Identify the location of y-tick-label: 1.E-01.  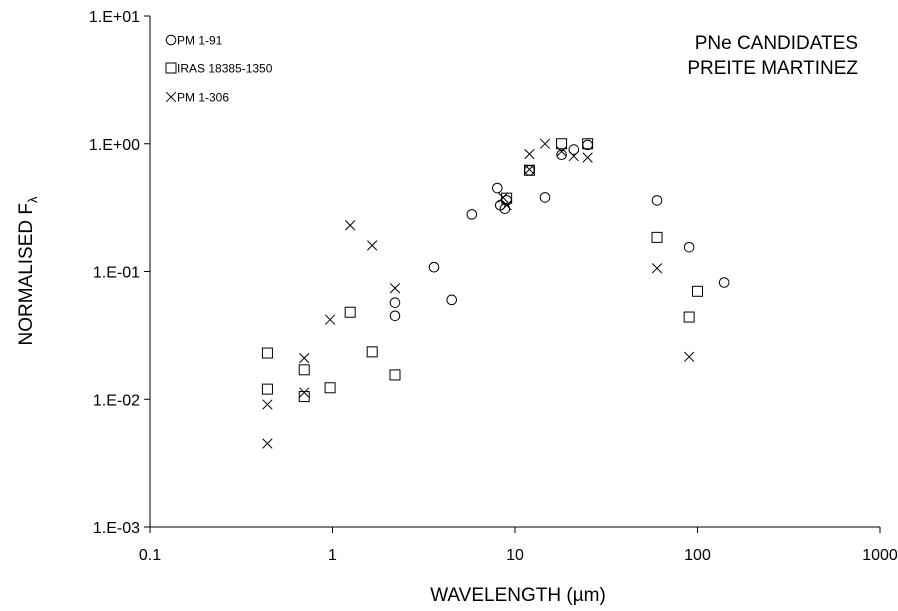
(116, 273).